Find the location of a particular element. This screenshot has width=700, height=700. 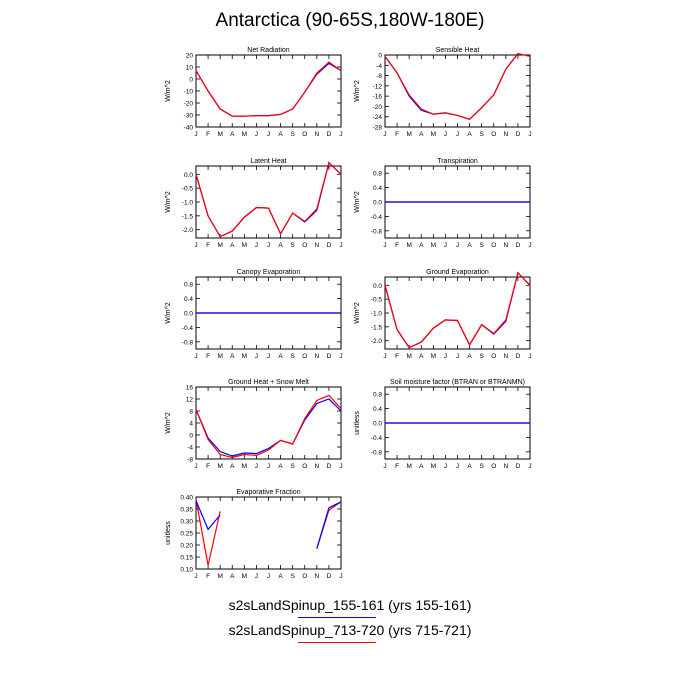

y-tick-label: -0.8 is located at coordinates (188, 342).